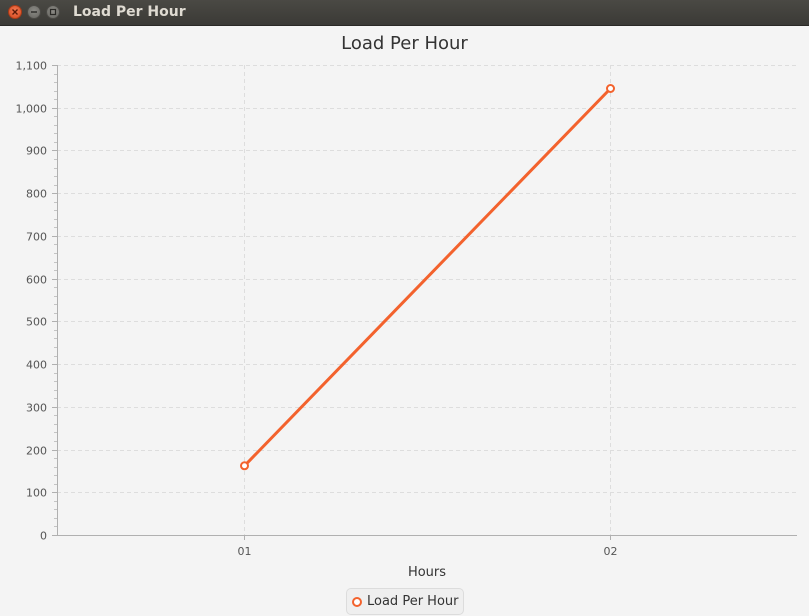 The width and height of the screenshot is (809, 616). Describe the element at coordinates (404, 13) in the screenshot. I see `window-titlebar: Load Per Hour` at that location.